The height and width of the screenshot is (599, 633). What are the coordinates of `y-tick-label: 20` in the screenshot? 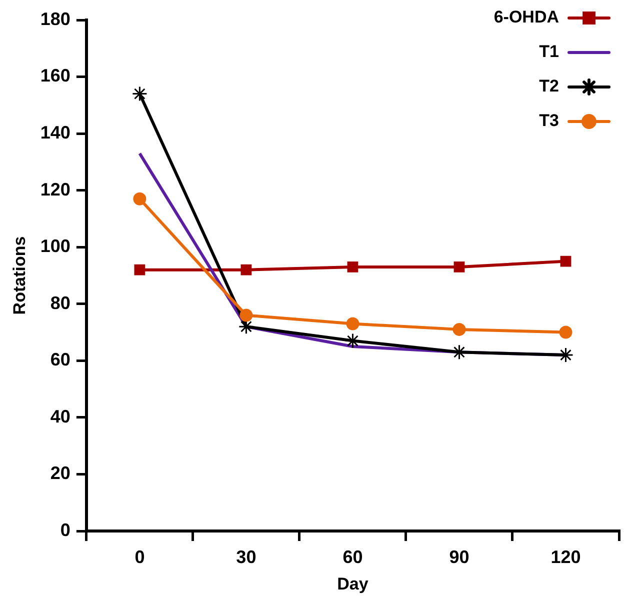 It's located at (60, 473).